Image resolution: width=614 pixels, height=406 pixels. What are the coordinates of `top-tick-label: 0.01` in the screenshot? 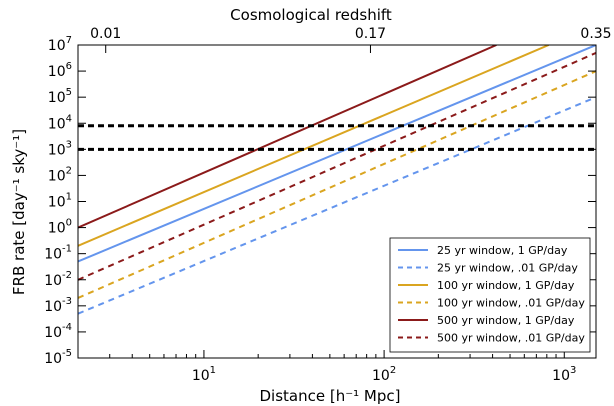 It's located at (105, 34).